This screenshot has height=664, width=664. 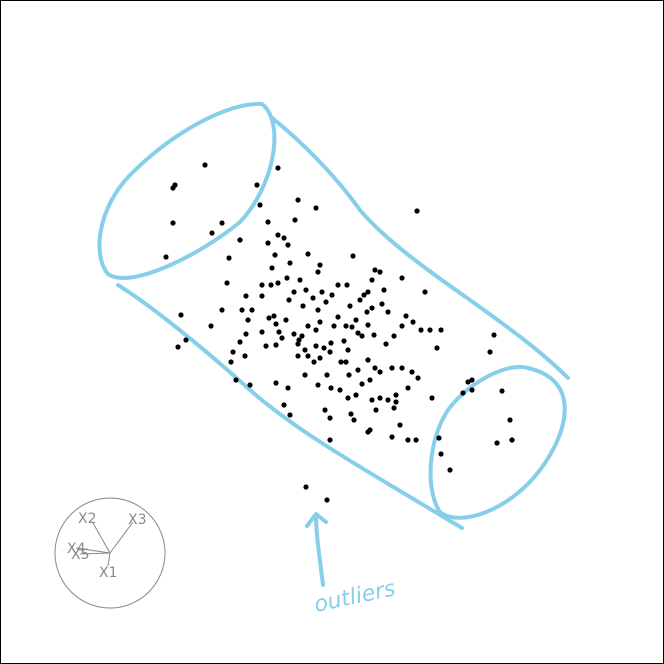 What do you see at coordinates (101, 538) in the screenshot?
I see `axis-x2-line` at bounding box center [101, 538].